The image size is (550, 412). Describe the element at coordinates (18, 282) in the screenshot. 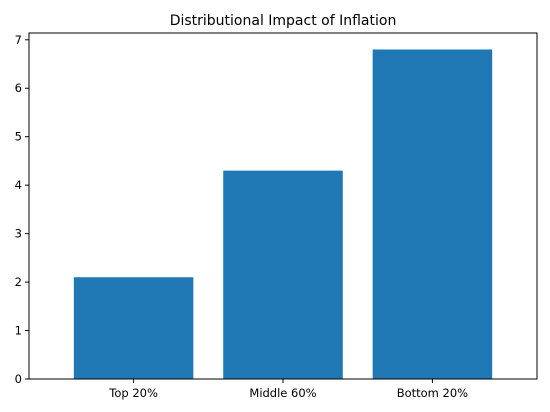

I see `y-tick-label-2: 2` at that location.